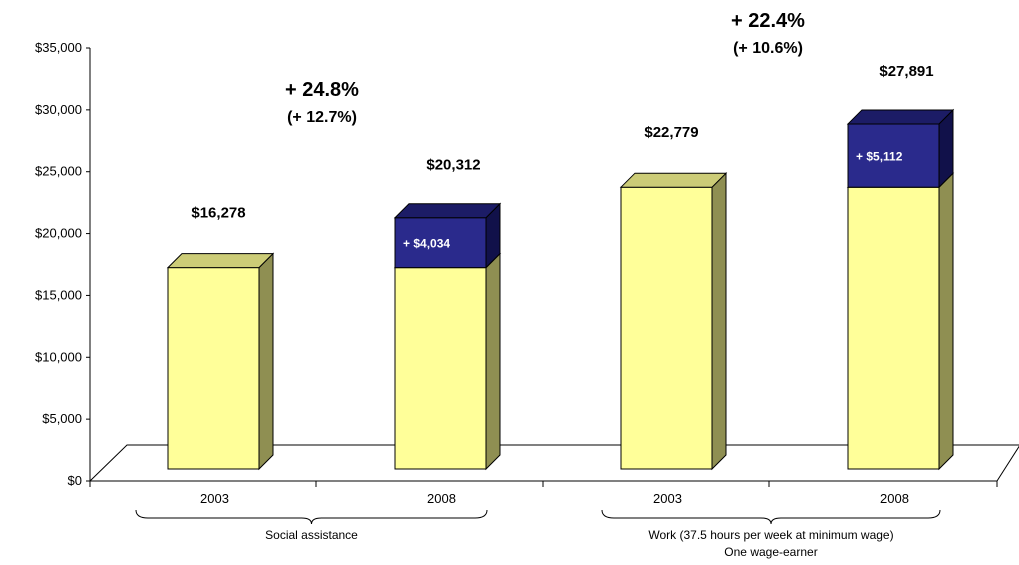 The width and height of the screenshot is (1019, 565). I want to click on total-label: $27,891, so click(906, 71).